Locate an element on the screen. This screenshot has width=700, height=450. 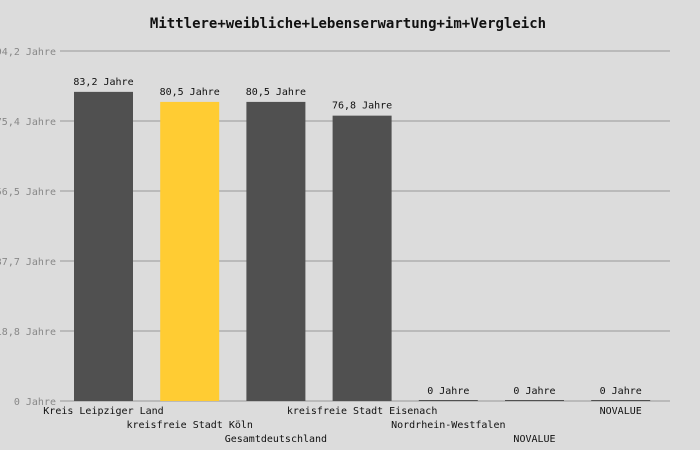
y-tick-label: 94,2 Jahre is located at coordinates (28, 52).